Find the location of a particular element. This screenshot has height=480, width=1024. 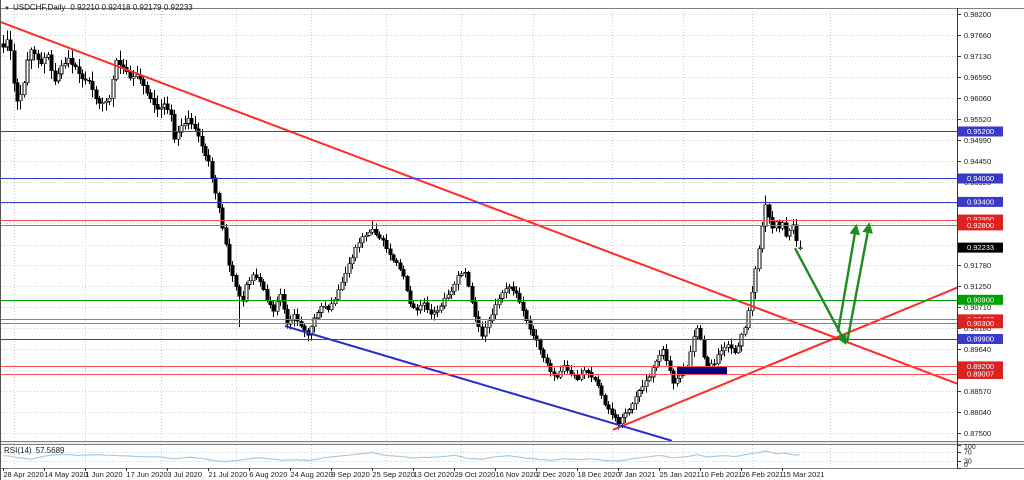

price-tick-label: 0.94990 is located at coordinates (977, 140).